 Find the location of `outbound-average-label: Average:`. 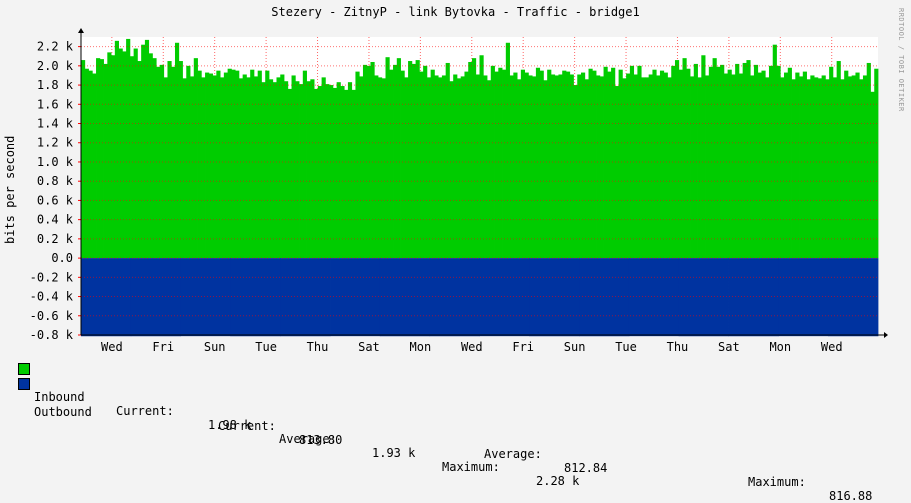

outbound-average-label: Average: is located at coordinates (513, 454).